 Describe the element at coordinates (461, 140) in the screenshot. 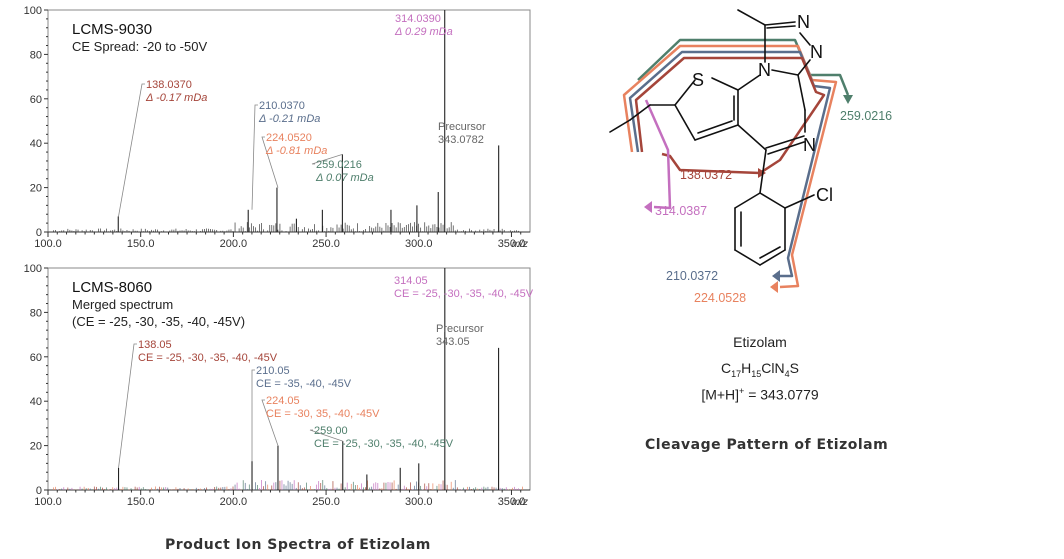

I see `annotation-detail: 343.0782` at that location.